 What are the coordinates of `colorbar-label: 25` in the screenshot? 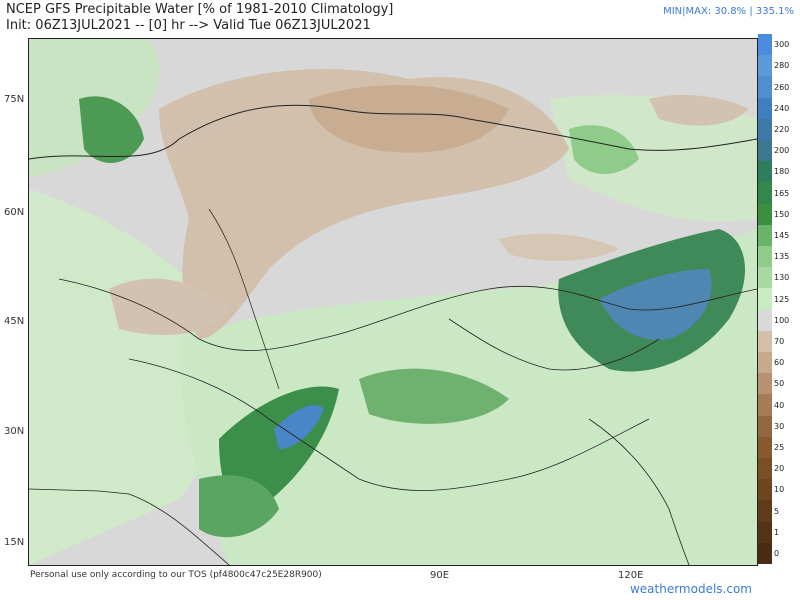 It's located at (779, 447).